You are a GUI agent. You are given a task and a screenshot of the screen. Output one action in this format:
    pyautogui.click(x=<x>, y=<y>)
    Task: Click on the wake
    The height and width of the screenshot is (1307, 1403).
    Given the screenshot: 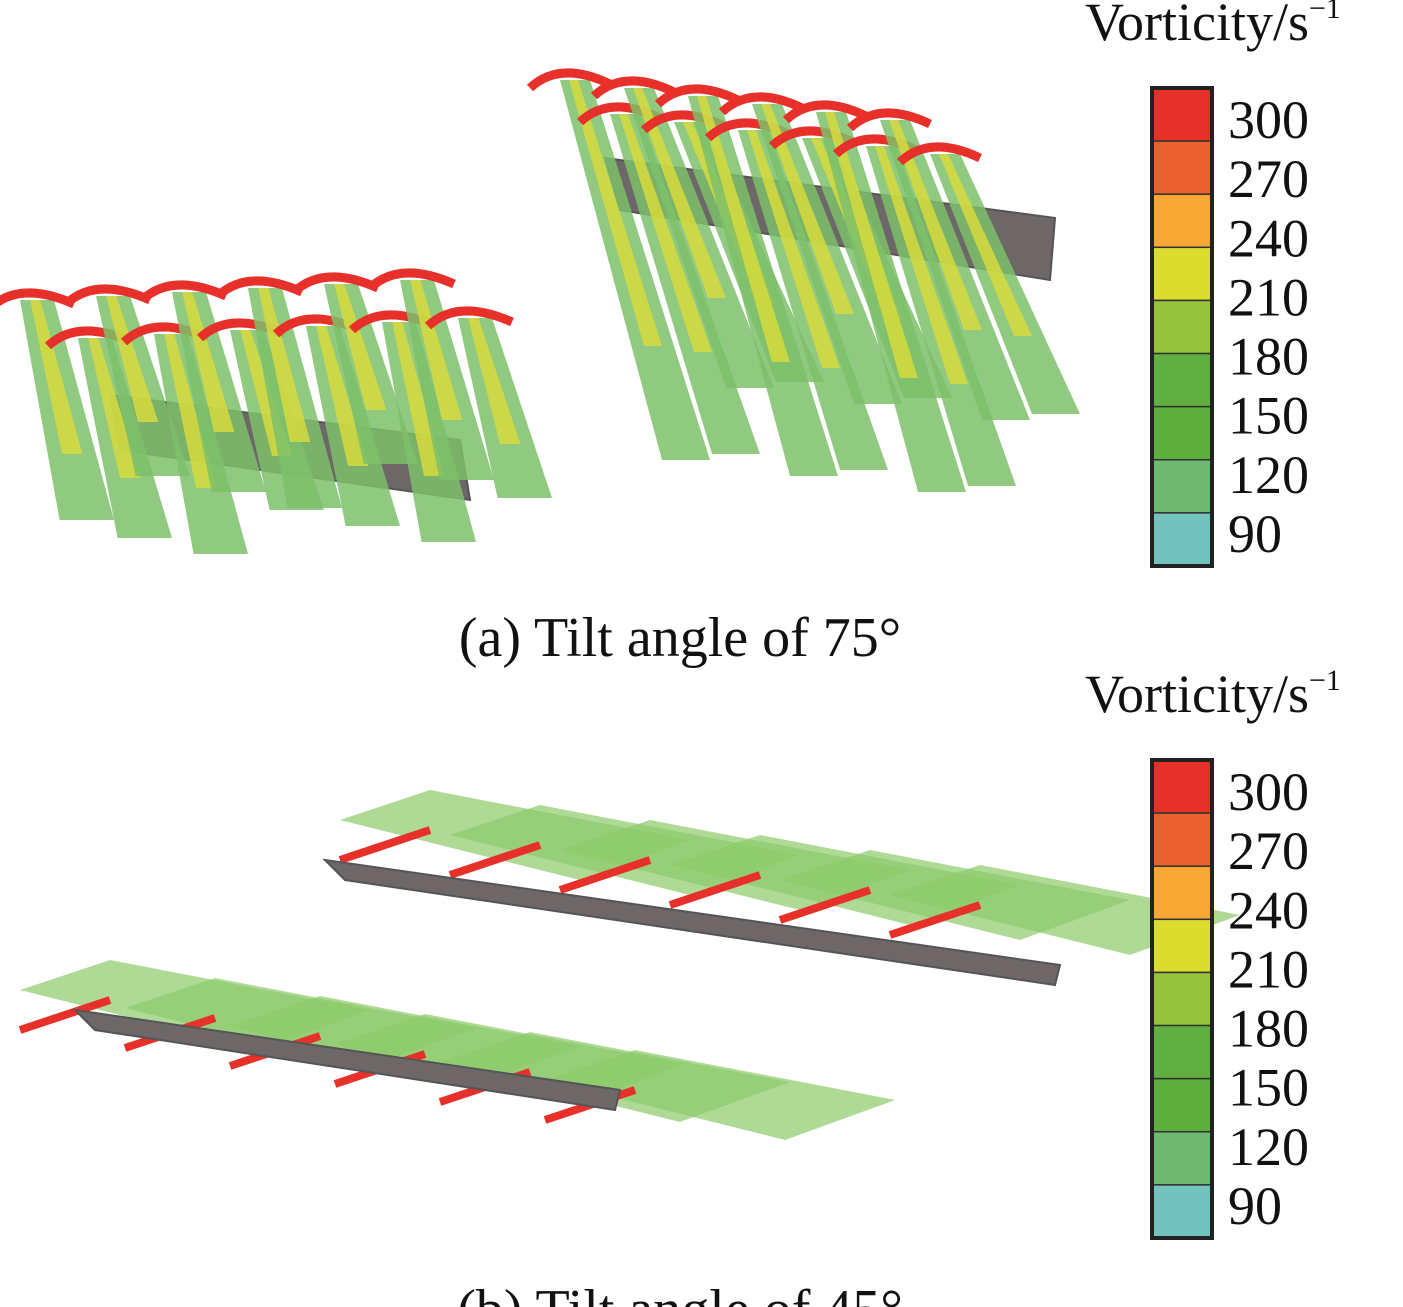 What is the action you would take?
    pyautogui.click(x=720, y=1095)
    